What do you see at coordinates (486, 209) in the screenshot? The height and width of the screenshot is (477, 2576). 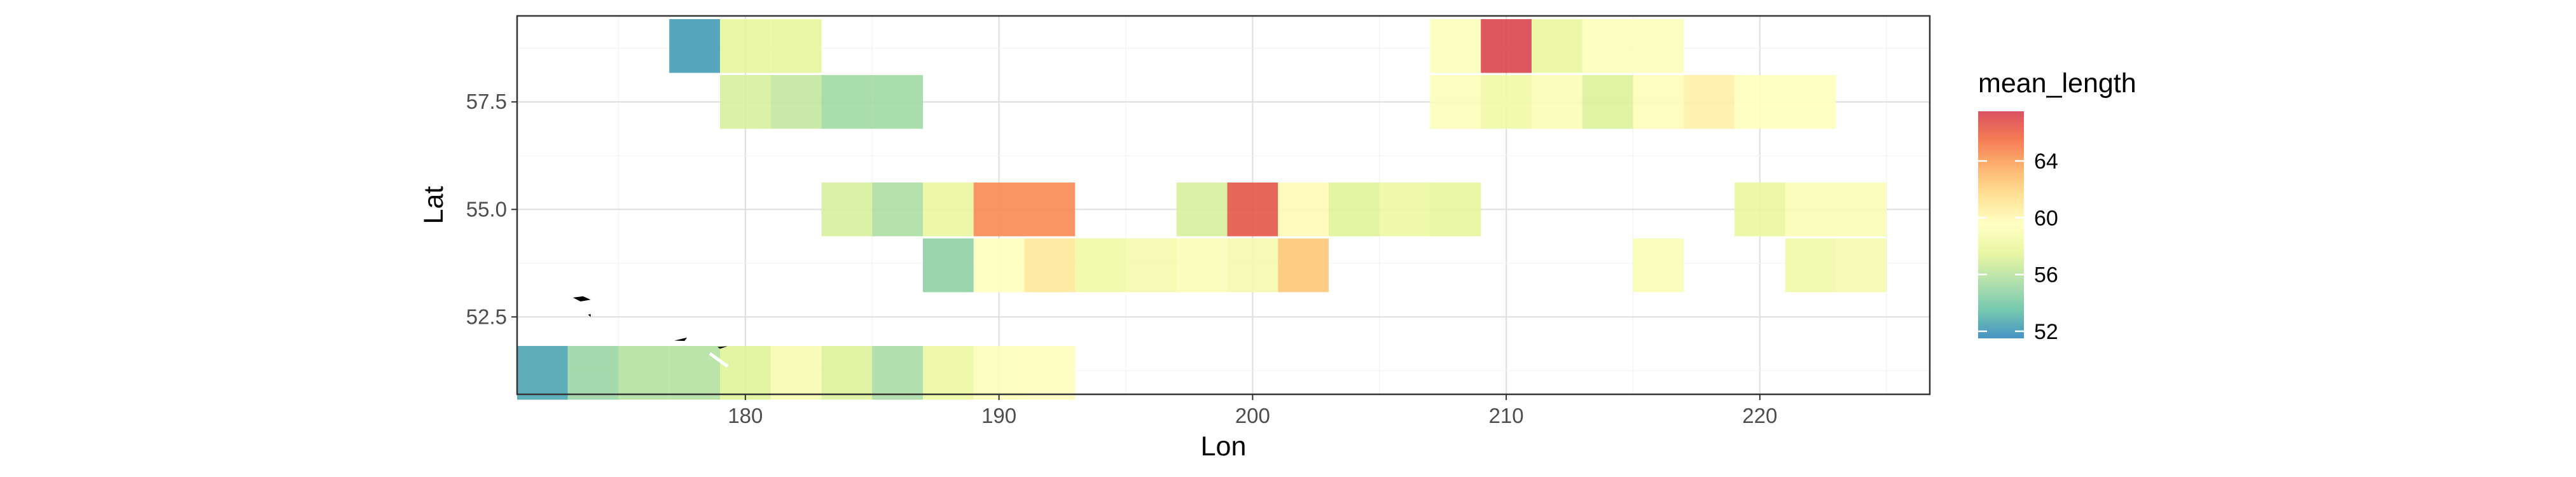 I see `y-tick-label: 55.0` at bounding box center [486, 209].